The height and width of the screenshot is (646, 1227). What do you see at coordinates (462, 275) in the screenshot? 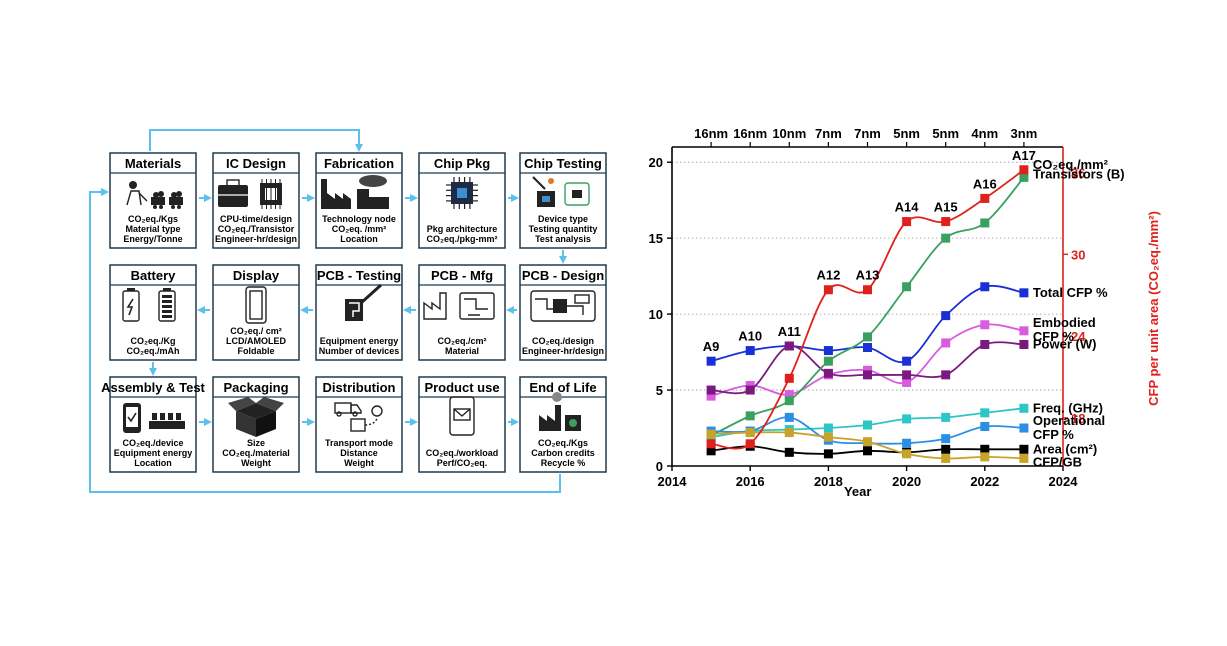
I see `stage-title: PCB - Mfg` at bounding box center [462, 275].